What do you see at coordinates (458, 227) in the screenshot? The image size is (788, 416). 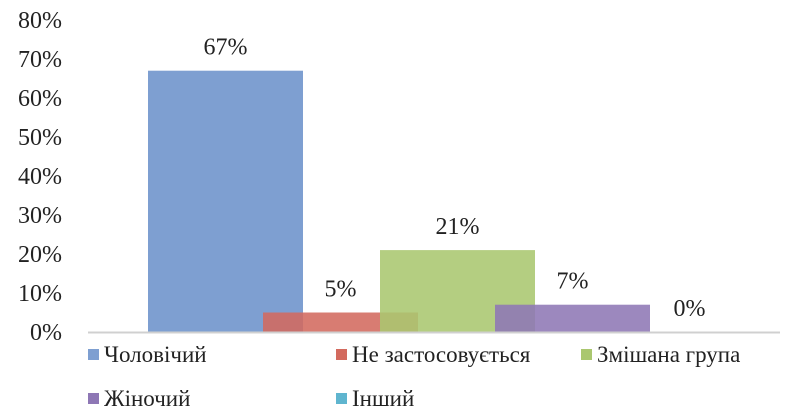 I see `data-label: 21%` at bounding box center [458, 227].